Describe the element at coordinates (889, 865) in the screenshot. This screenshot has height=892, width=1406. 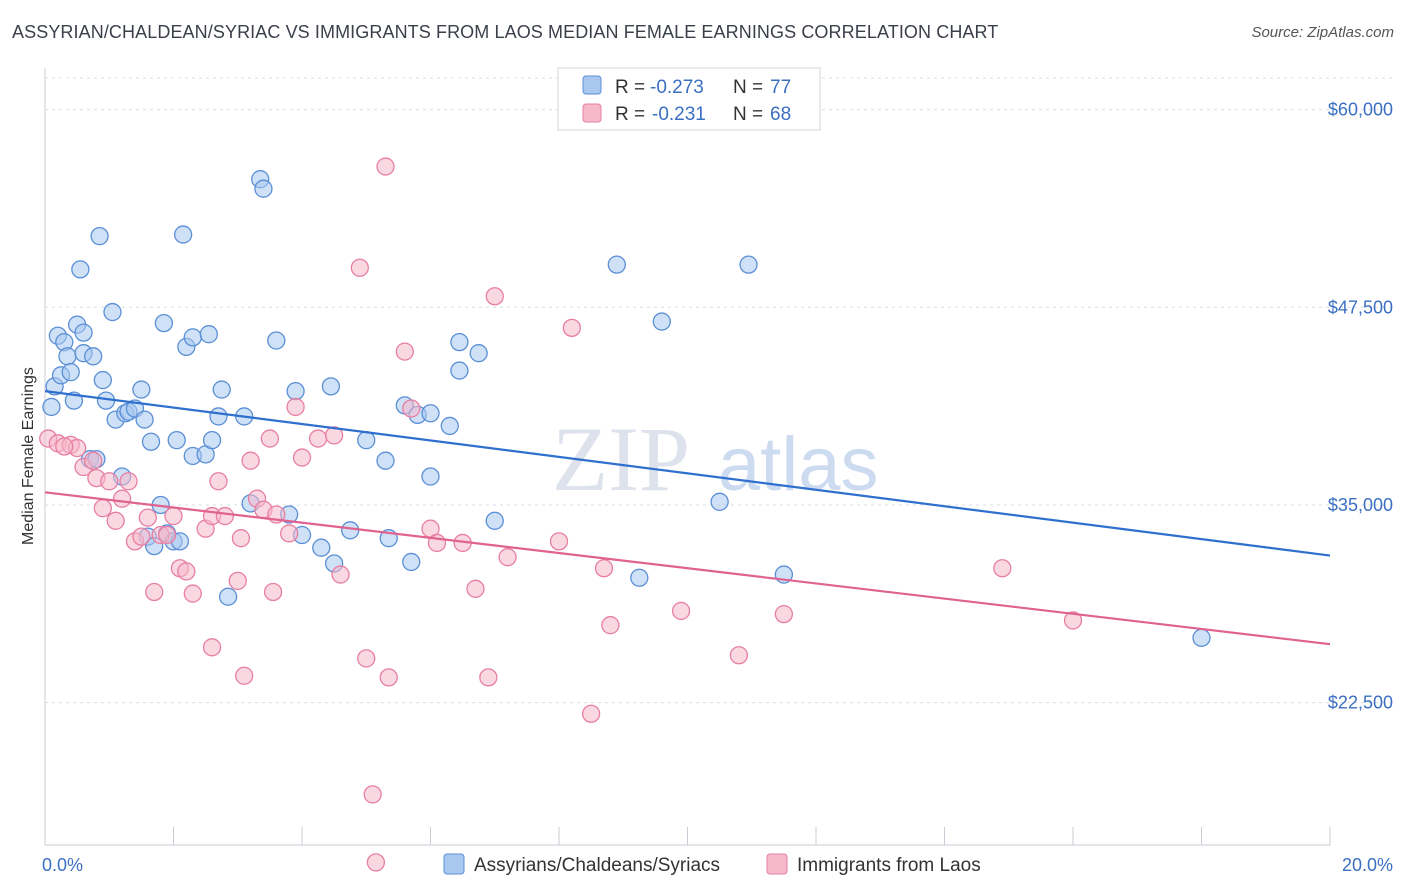
I see `series-legend-label-1: Immigrants from Laos` at that location.